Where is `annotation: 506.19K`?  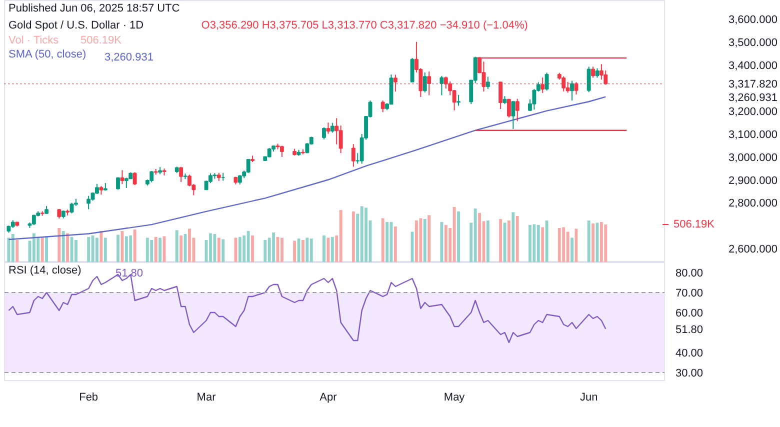 annotation: 506.19K is located at coordinates (101, 40).